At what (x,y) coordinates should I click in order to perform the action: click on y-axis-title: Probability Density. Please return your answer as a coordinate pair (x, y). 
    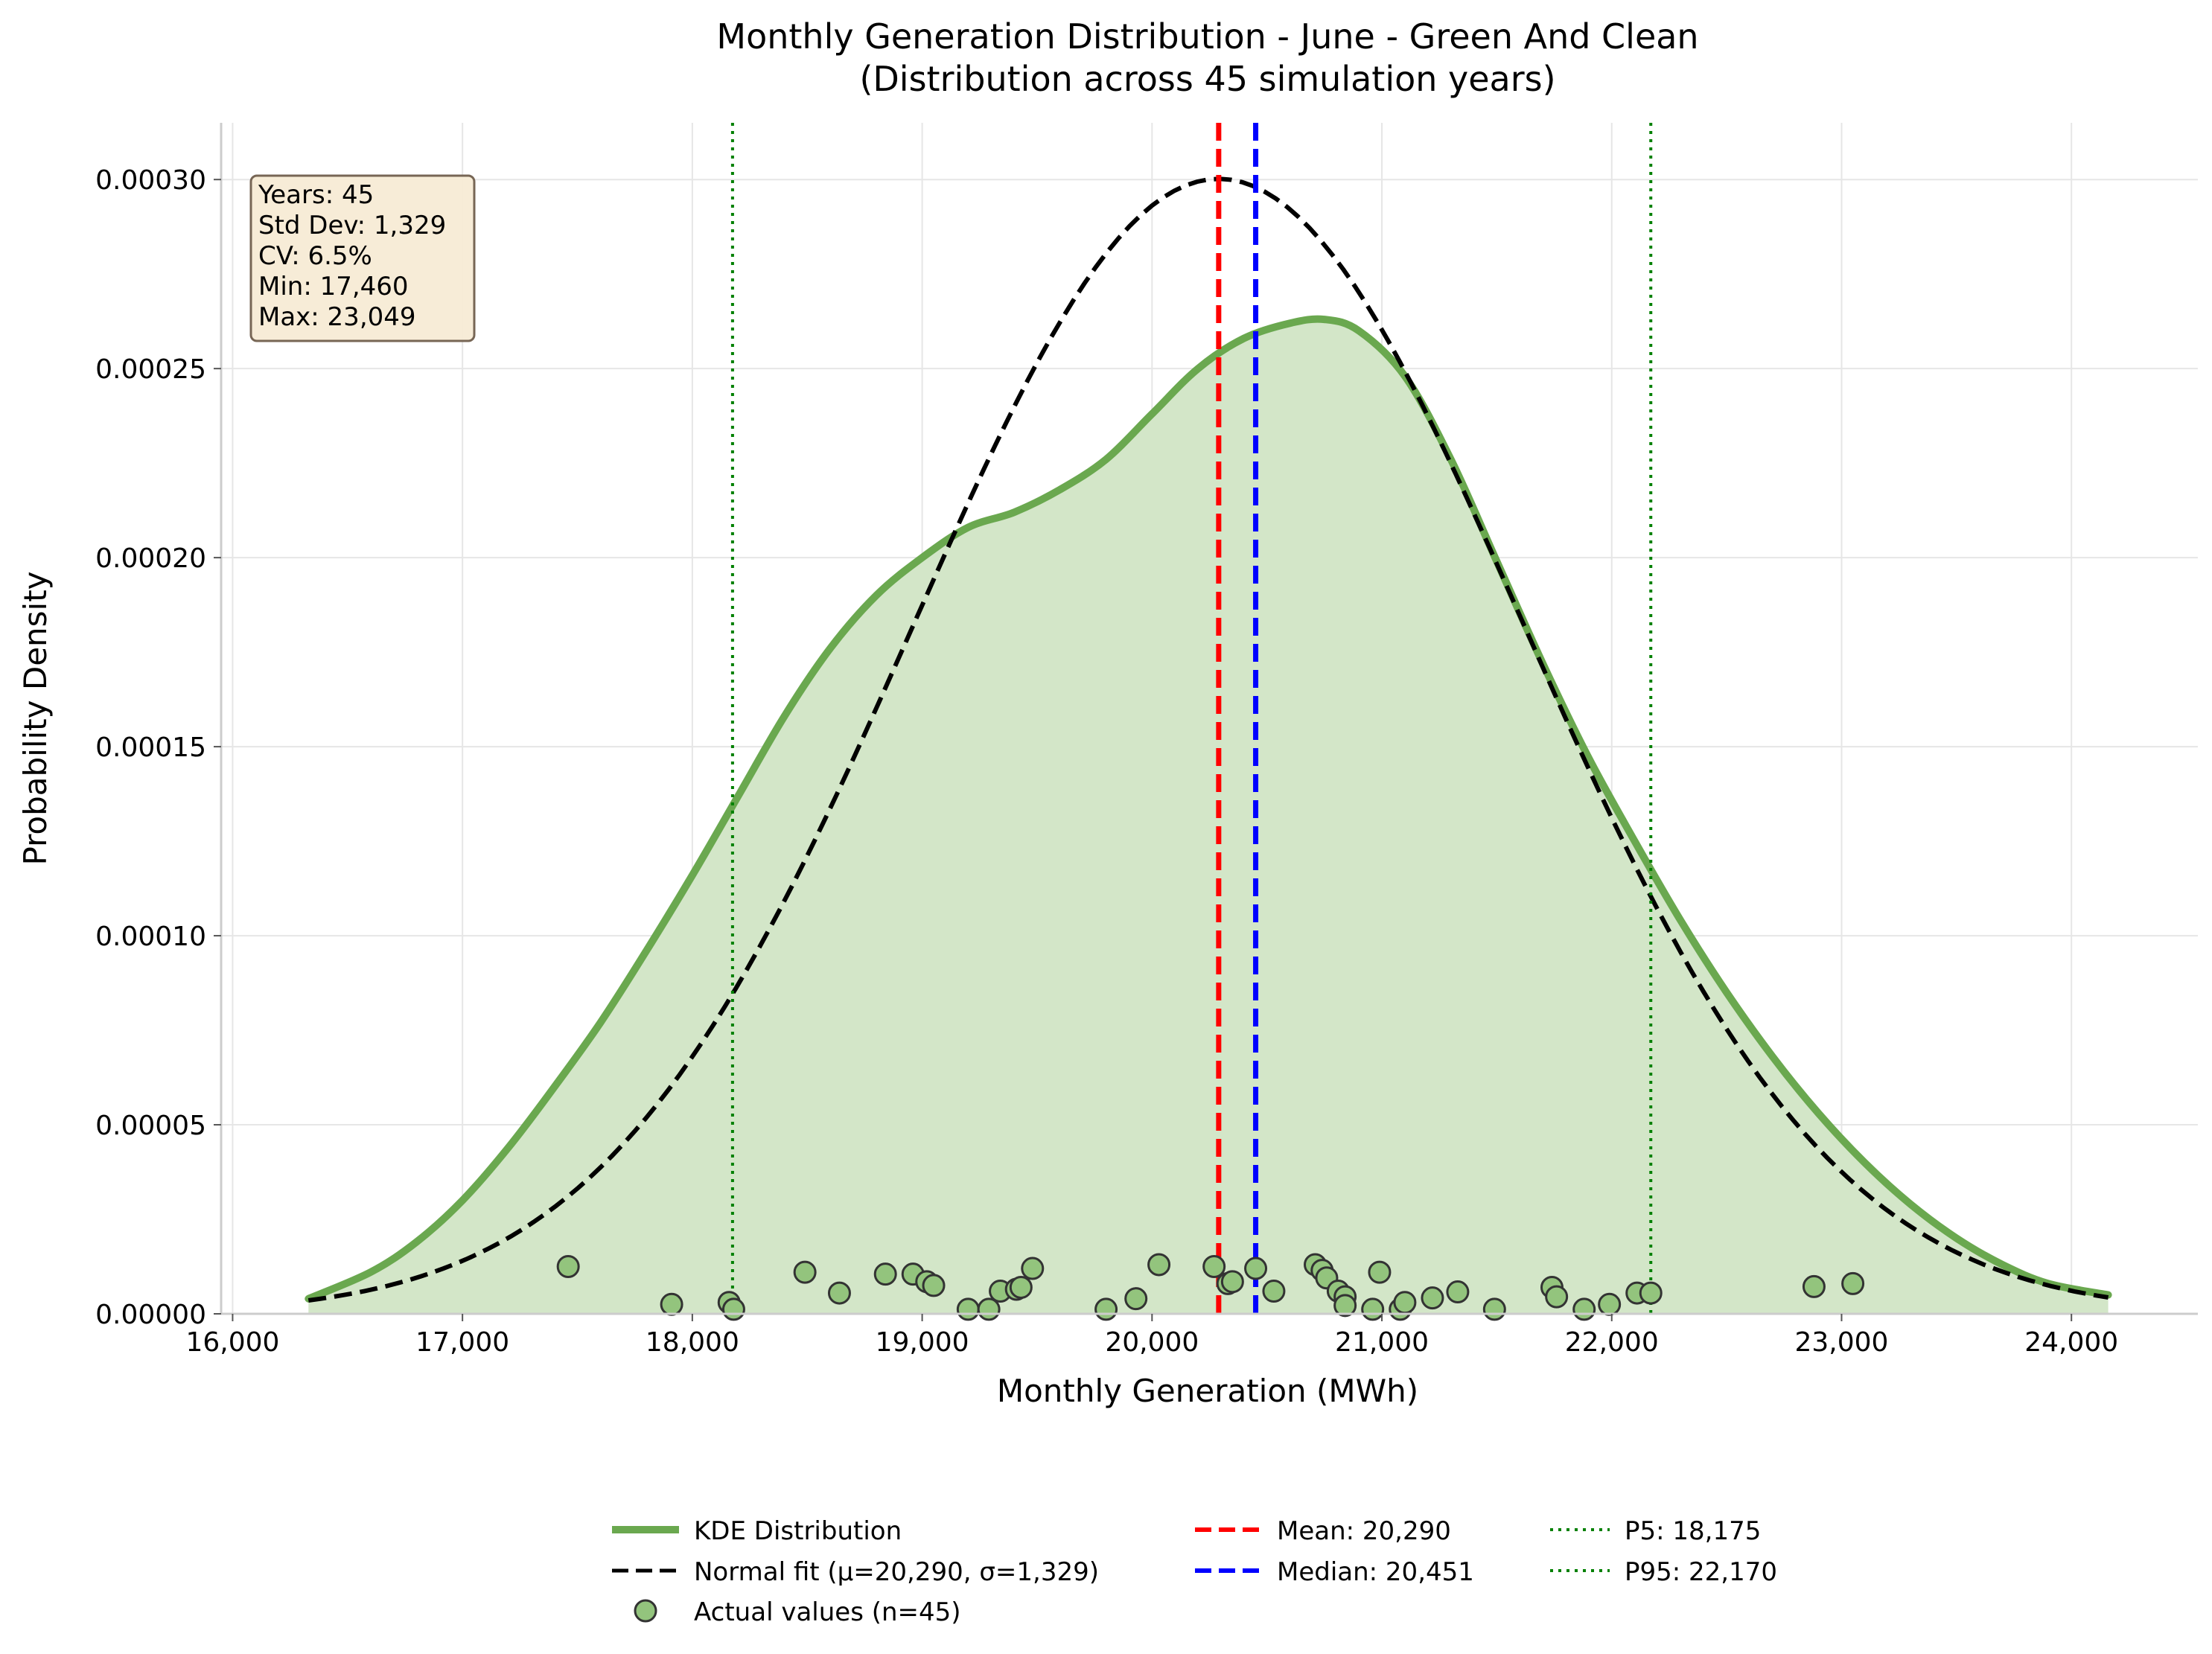
    Looking at the image, I should click on (35, 718).